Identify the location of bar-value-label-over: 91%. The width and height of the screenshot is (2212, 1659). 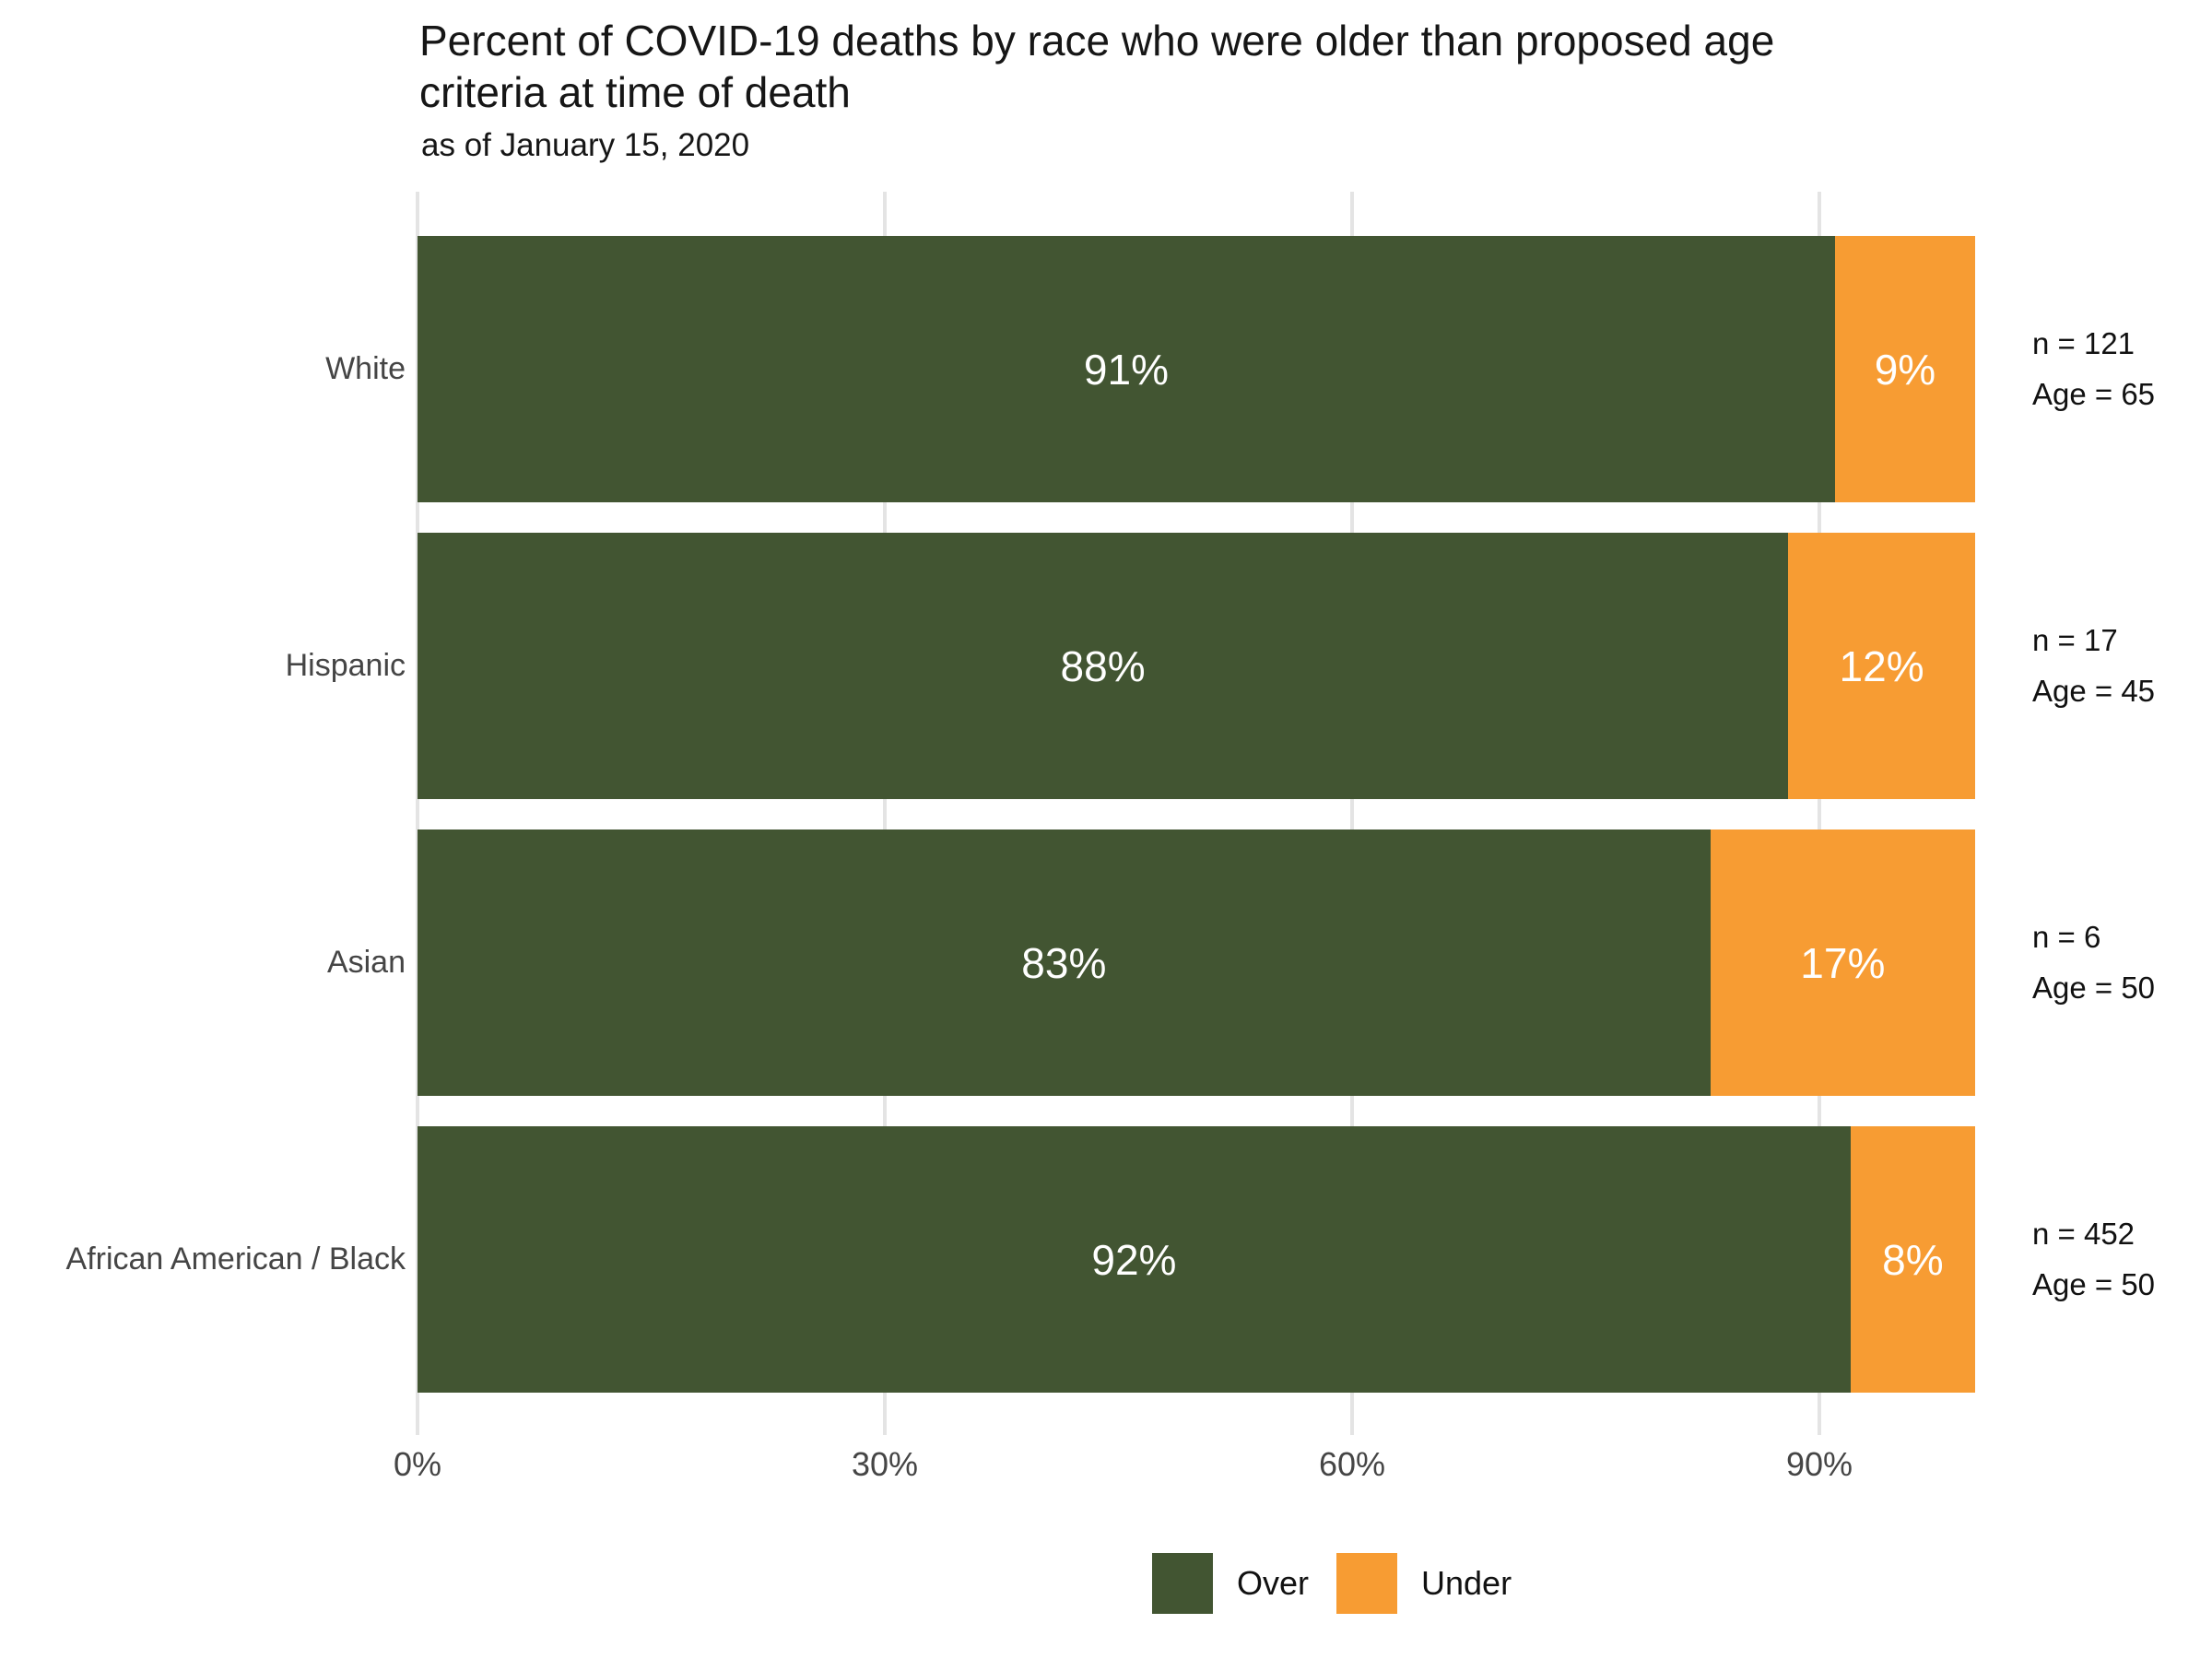
(1126, 369).